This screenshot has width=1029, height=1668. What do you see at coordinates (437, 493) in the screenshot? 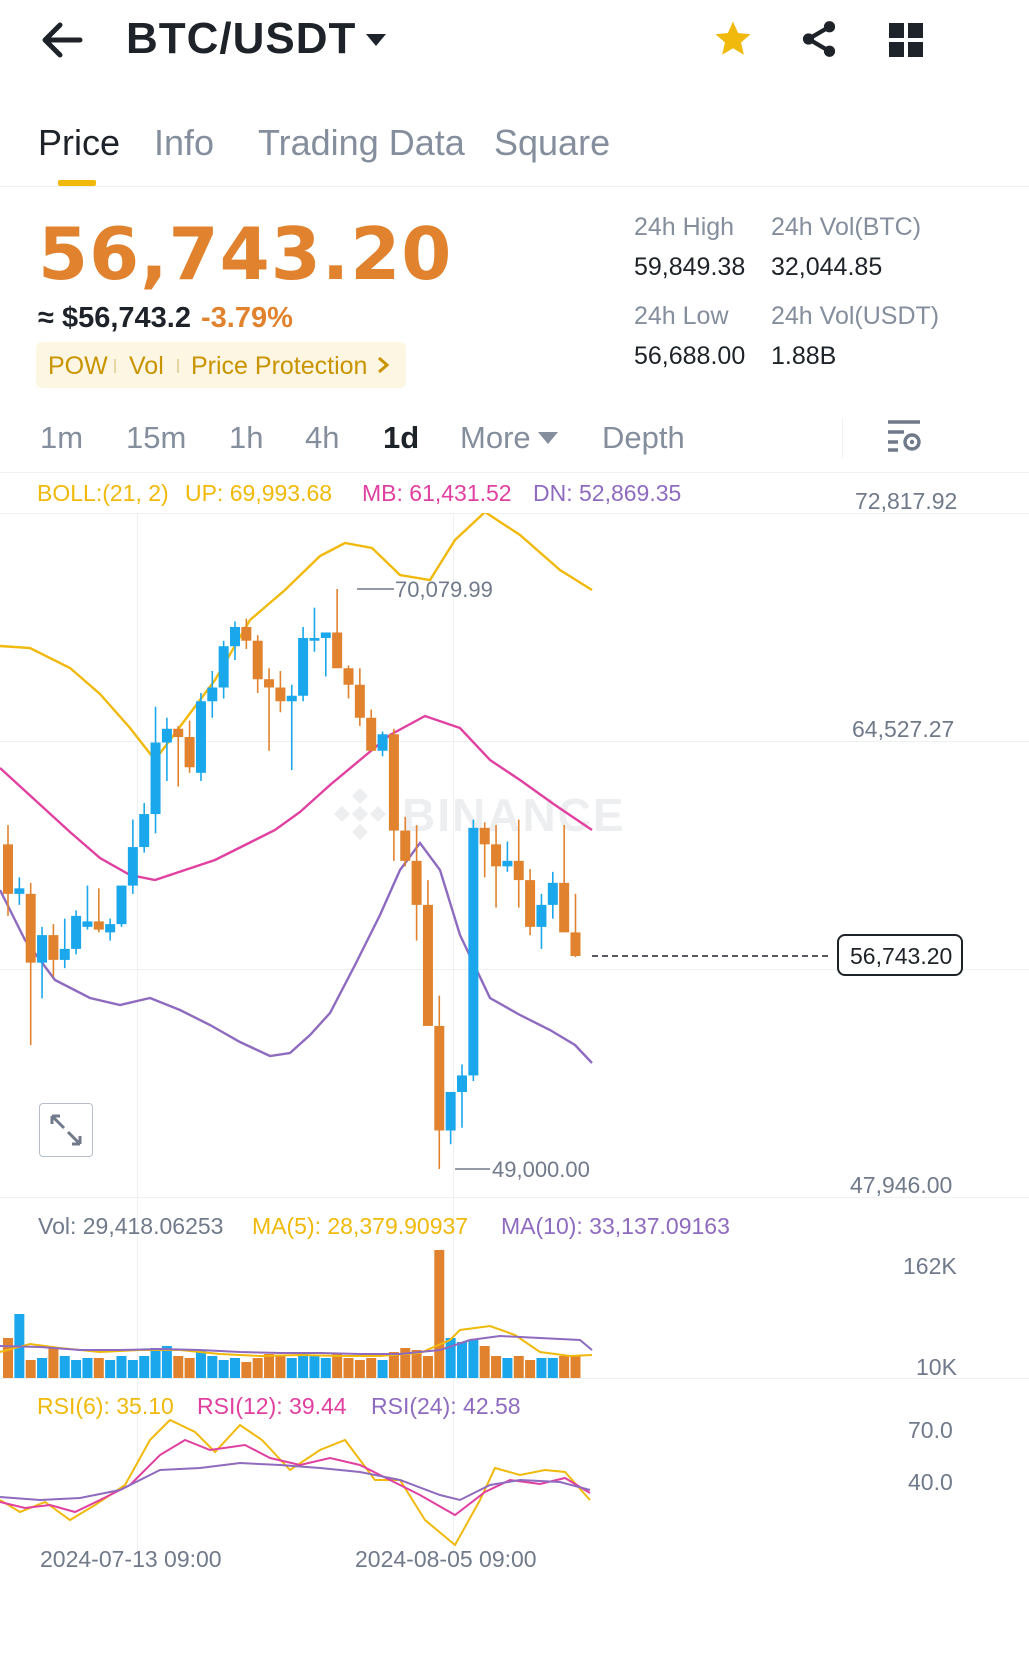
I see `boll-mb: MB: 61,431.52` at bounding box center [437, 493].